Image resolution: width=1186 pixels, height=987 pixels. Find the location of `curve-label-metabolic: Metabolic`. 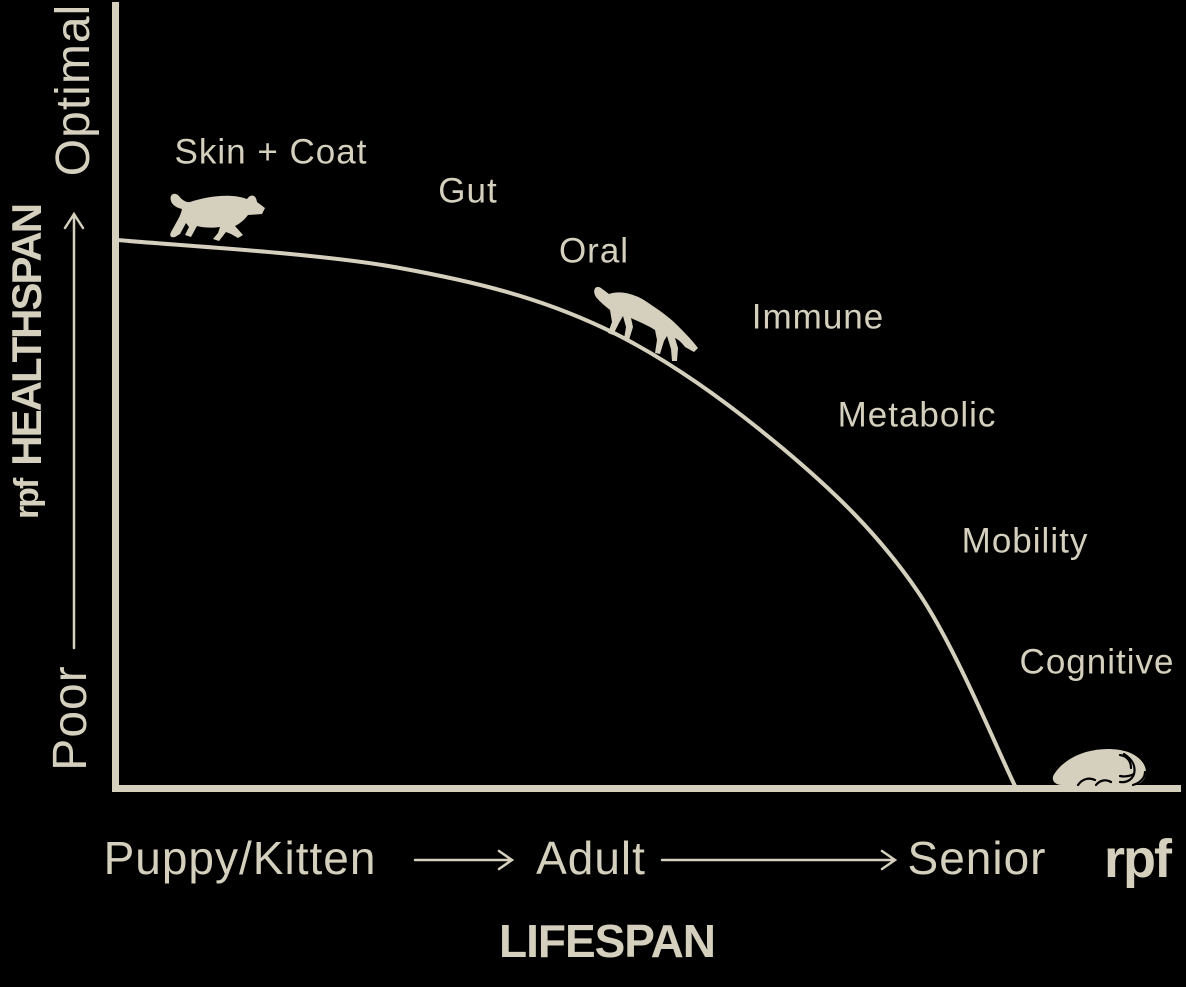

curve-label-metabolic: Metabolic is located at coordinates (917, 415).